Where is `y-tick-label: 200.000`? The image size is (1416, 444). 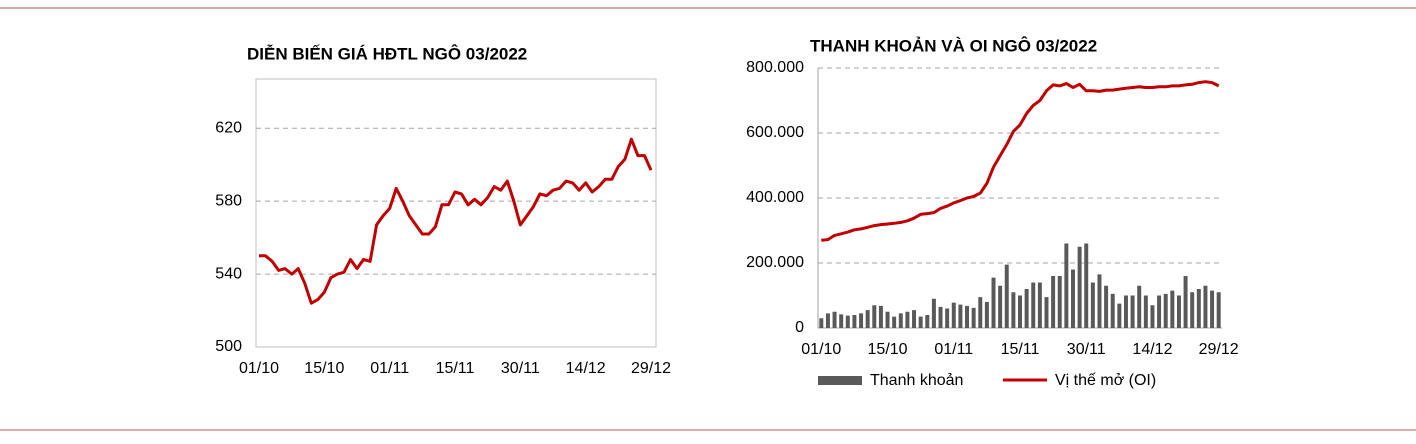
y-tick-label: 200.000 is located at coordinates (775, 262).